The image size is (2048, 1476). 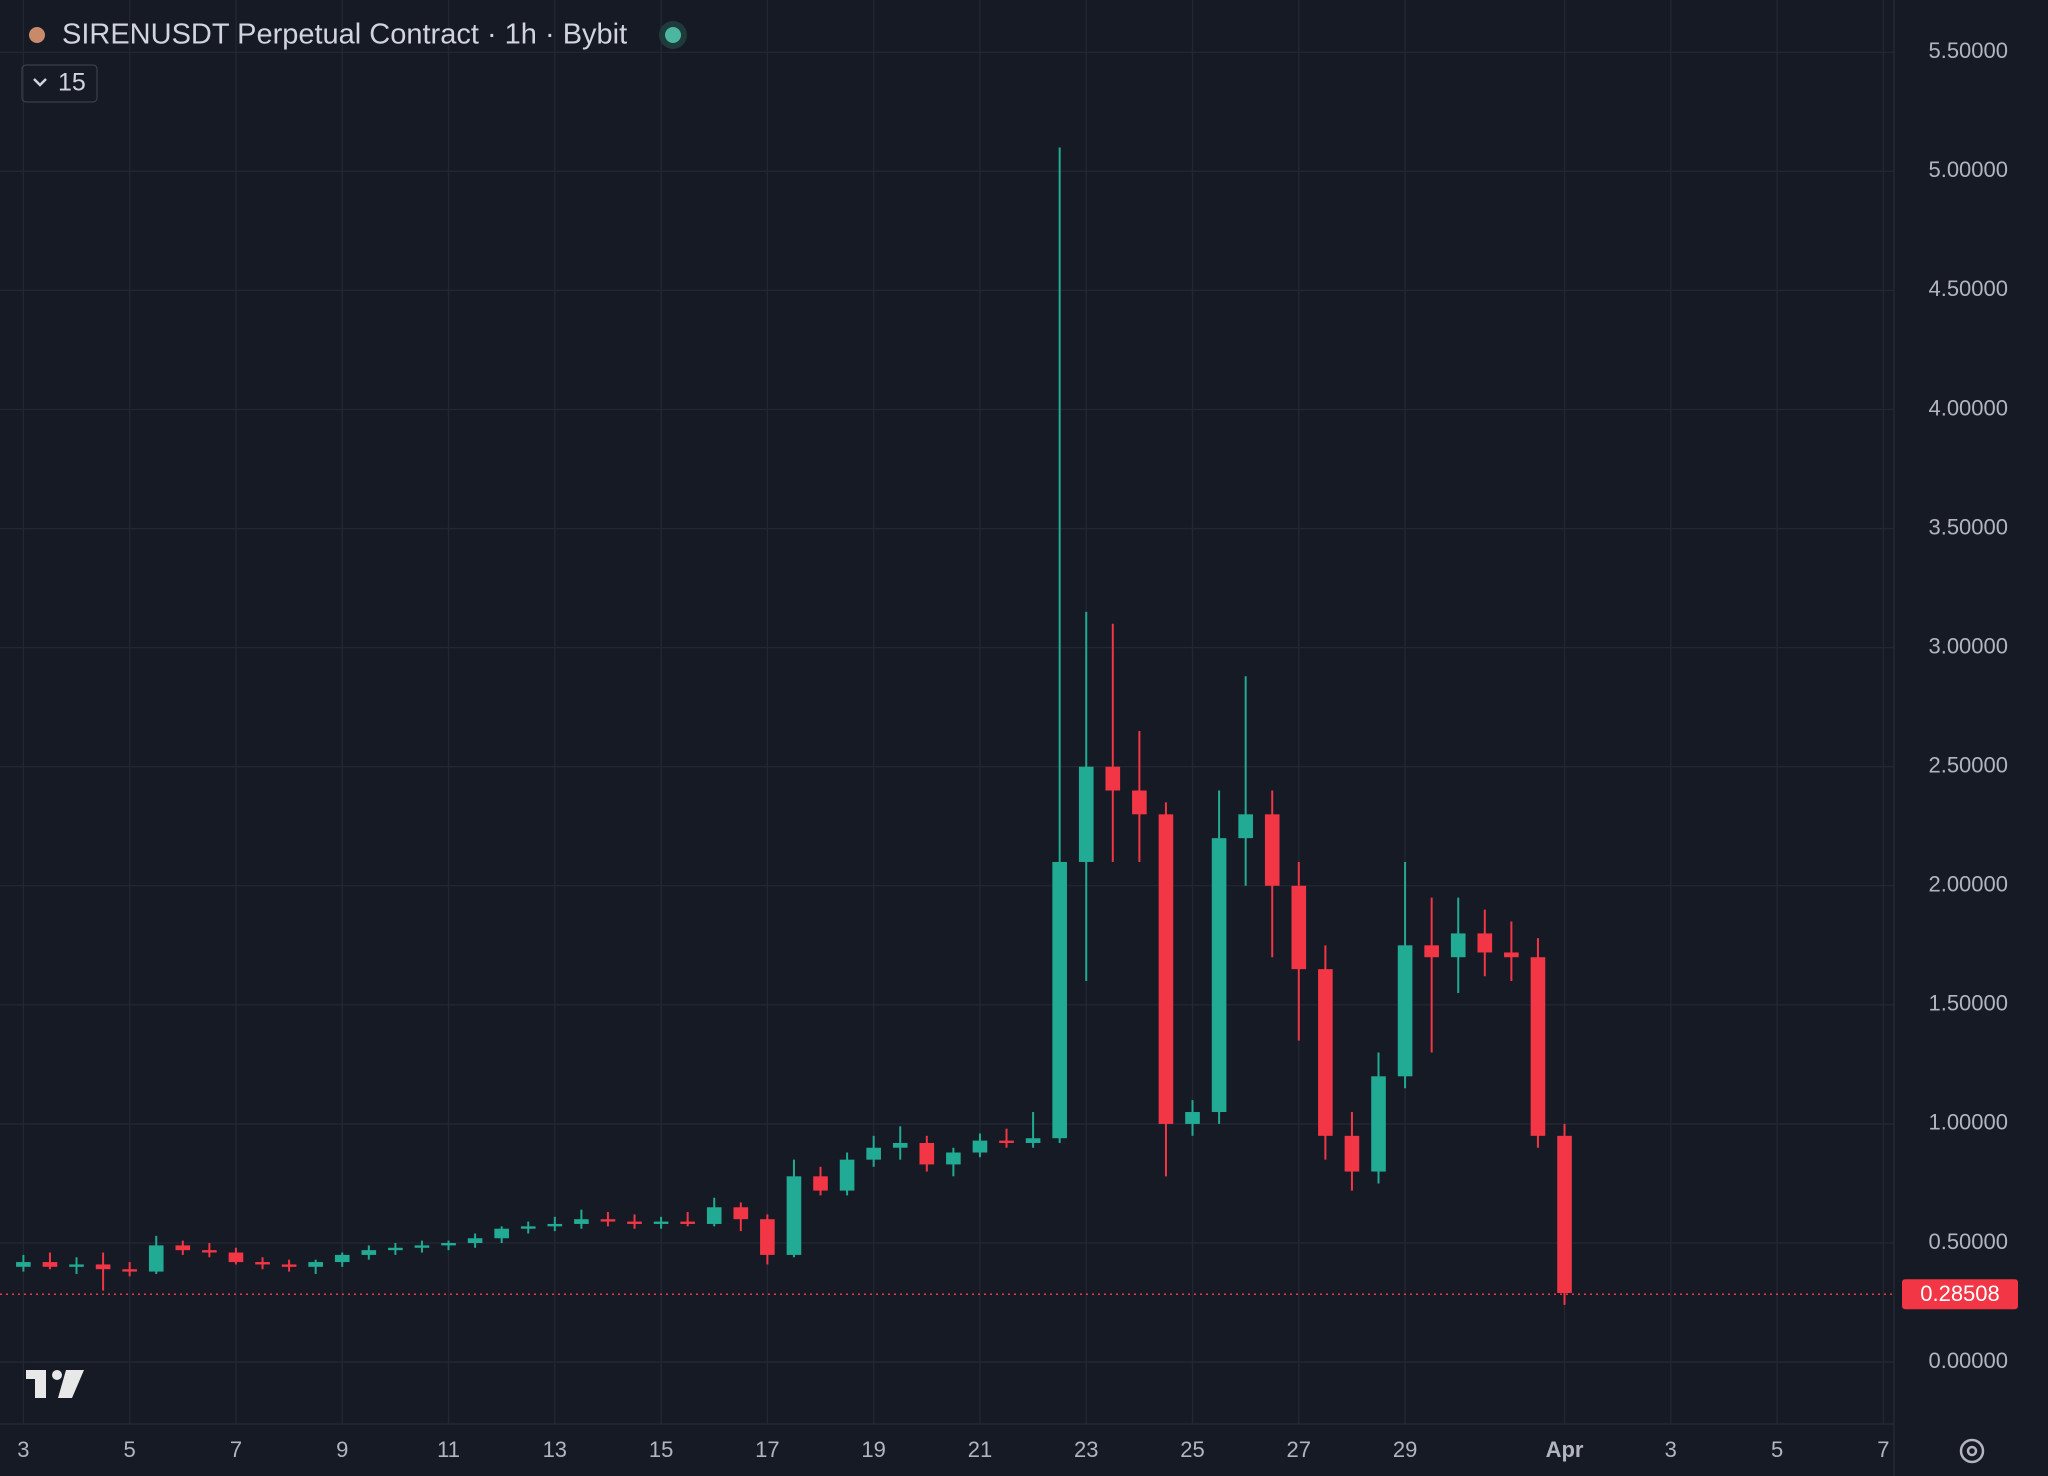 I want to click on y-tick-label: 1.50000, so click(x=1968, y=1003).